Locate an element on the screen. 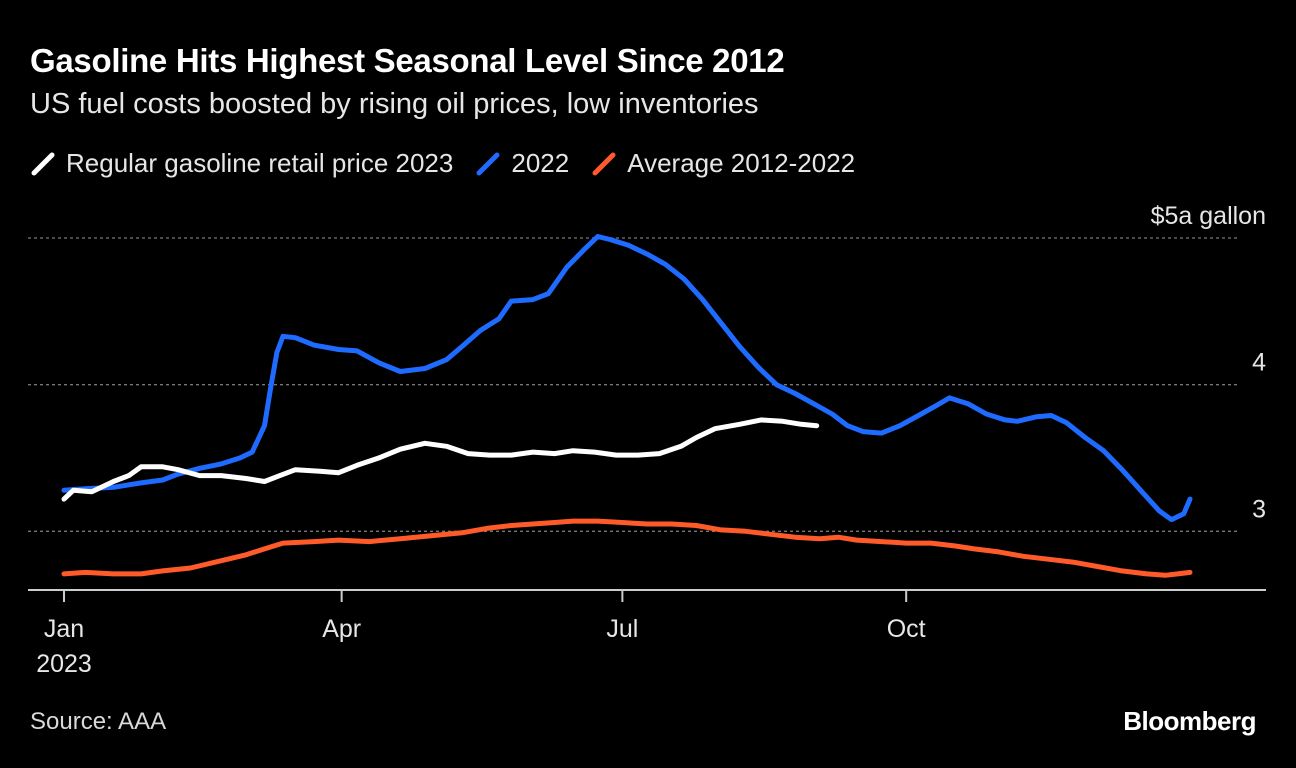 Image resolution: width=1296 pixels, height=768 pixels. legend-label-2022: 2022 is located at coordinates (540, 163).